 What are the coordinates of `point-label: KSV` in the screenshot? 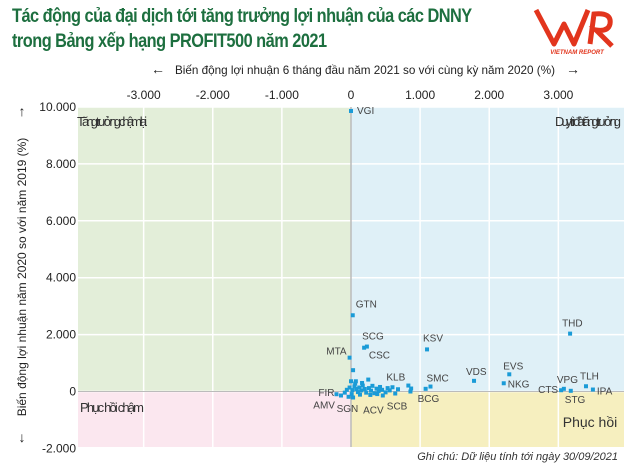 It's located at (433, 338).